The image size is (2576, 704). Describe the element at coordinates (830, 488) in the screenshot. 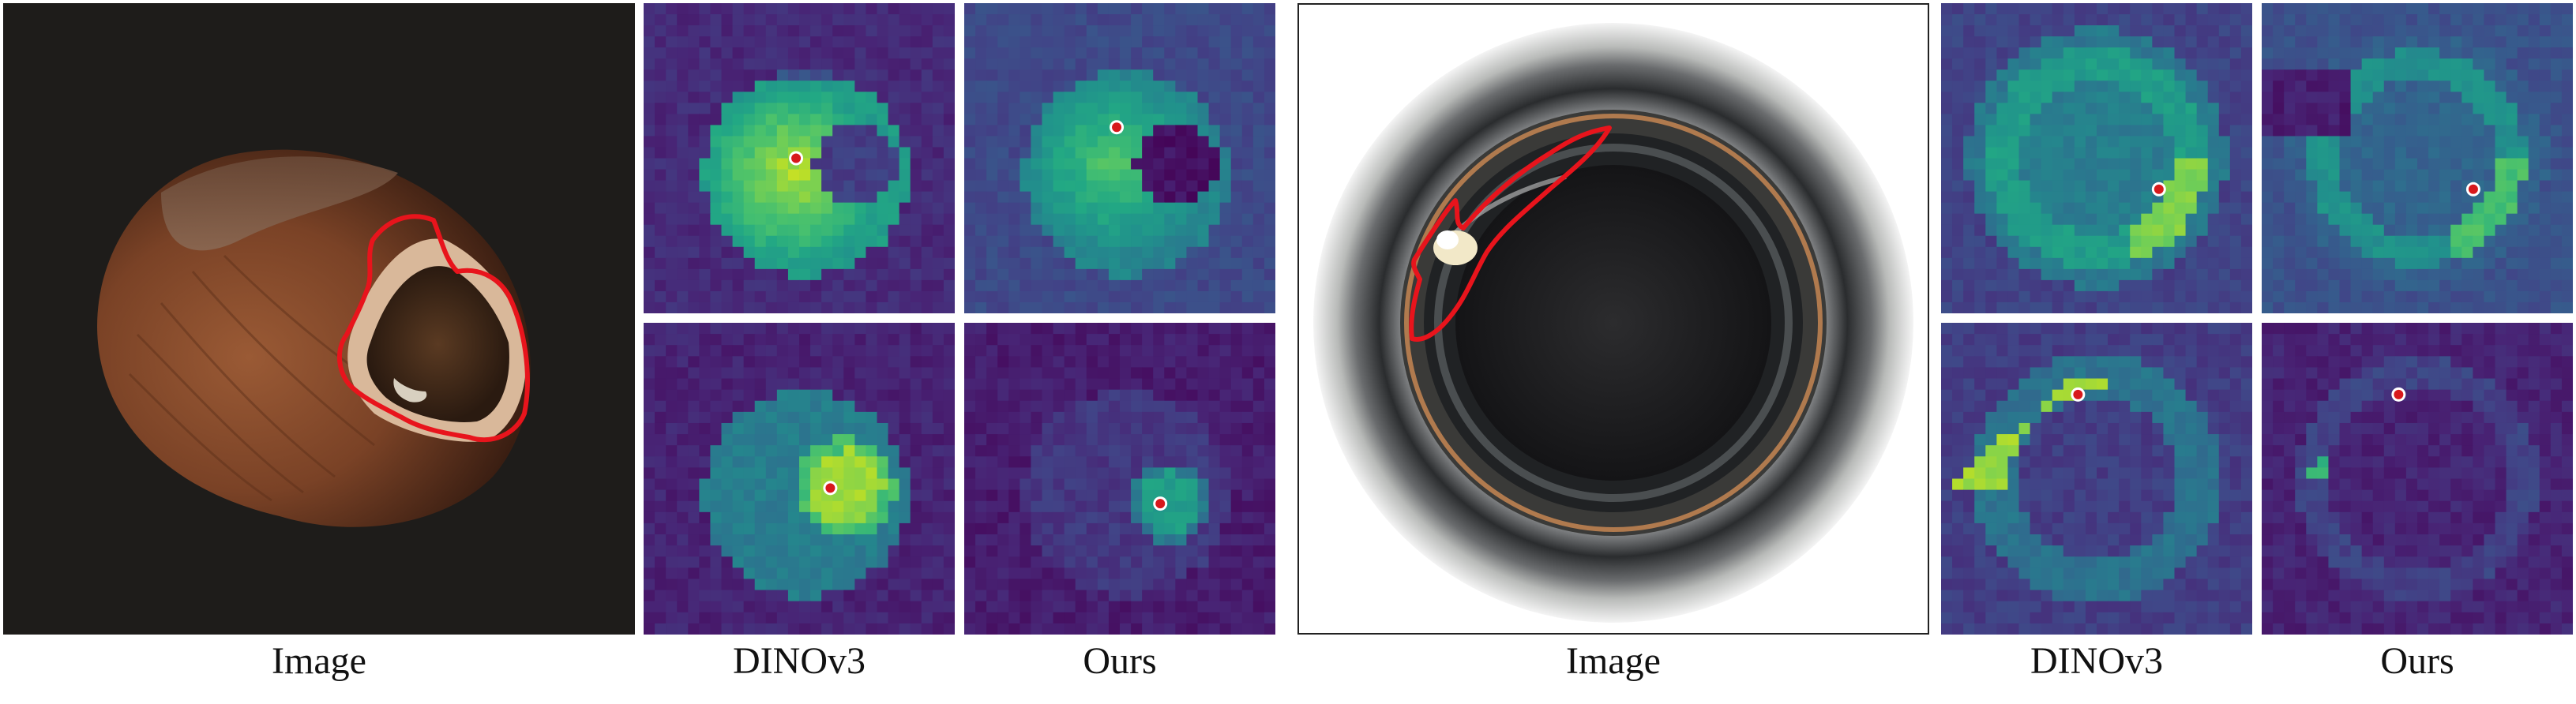

I see `query-point` at that location.